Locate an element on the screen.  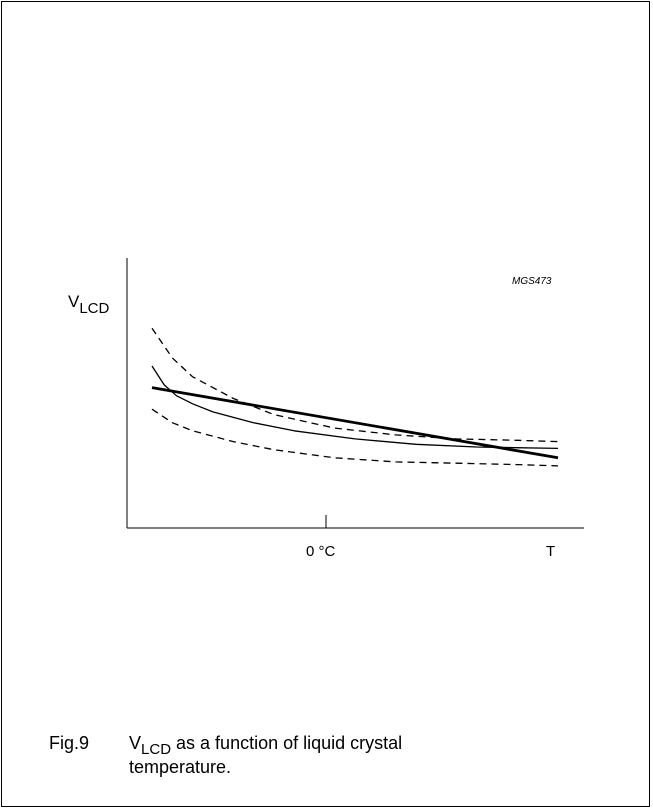
caption-fig-number: Fig.9 is located at coordinates (69, 743).